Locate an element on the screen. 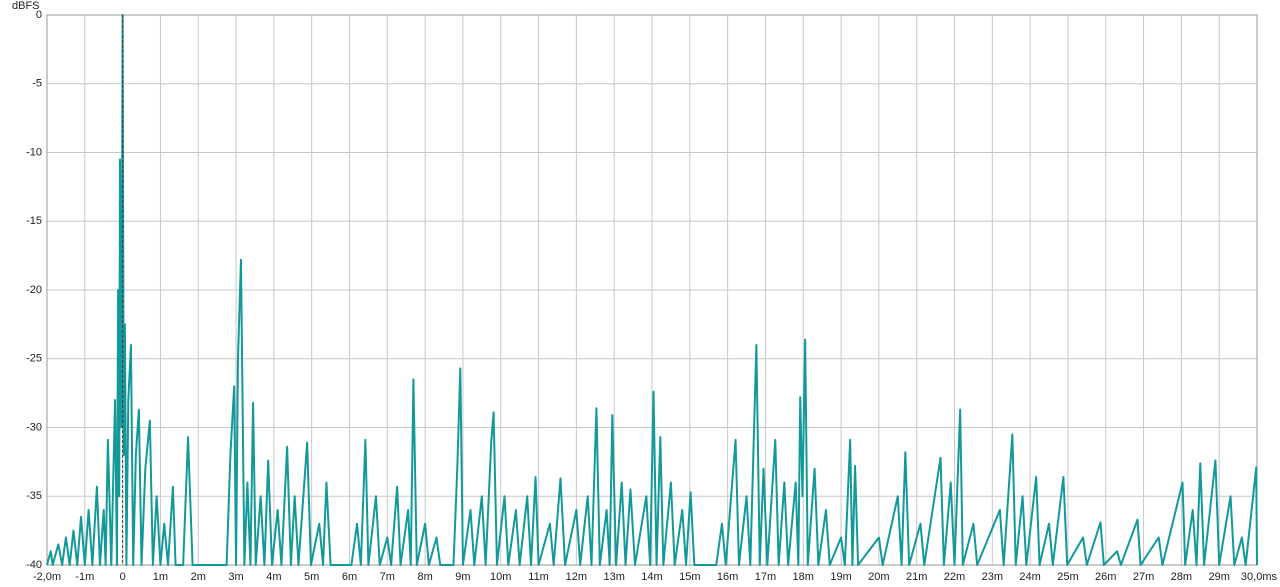 The image size is (1280, 587). x-tick-label: 15m is located at coordinates (689, 577).